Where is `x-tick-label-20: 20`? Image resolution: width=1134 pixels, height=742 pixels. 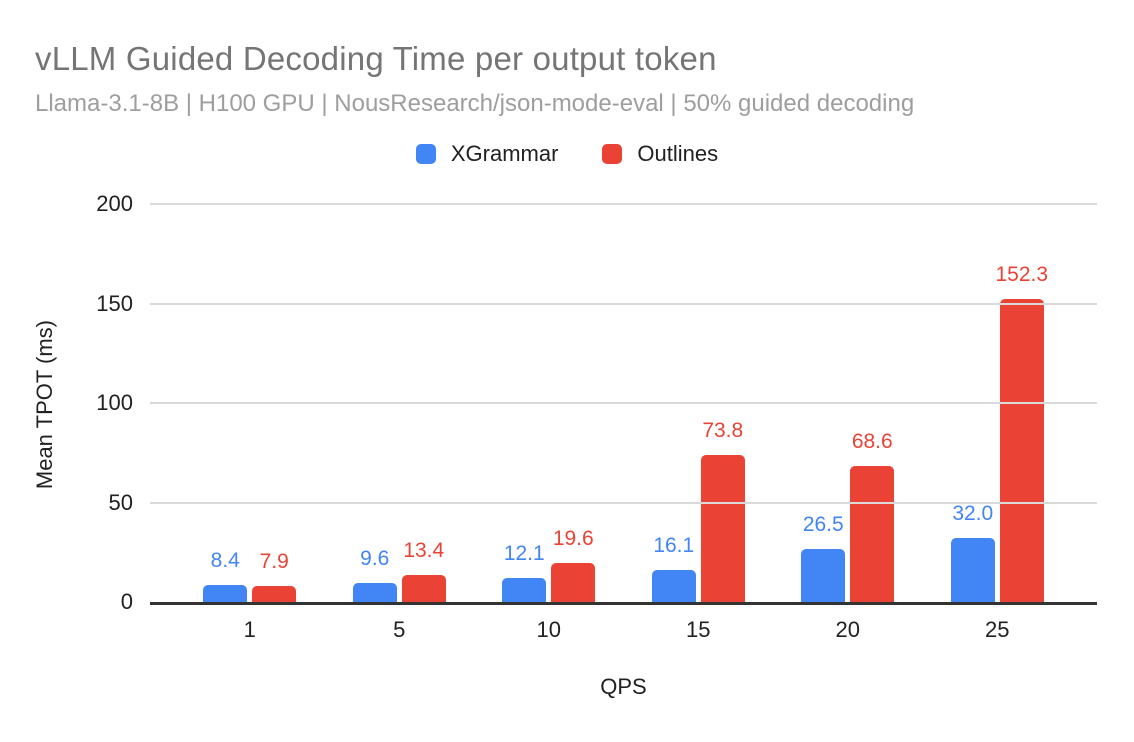 x-tick-label-20: 20 is located at coordinates (847, 629).